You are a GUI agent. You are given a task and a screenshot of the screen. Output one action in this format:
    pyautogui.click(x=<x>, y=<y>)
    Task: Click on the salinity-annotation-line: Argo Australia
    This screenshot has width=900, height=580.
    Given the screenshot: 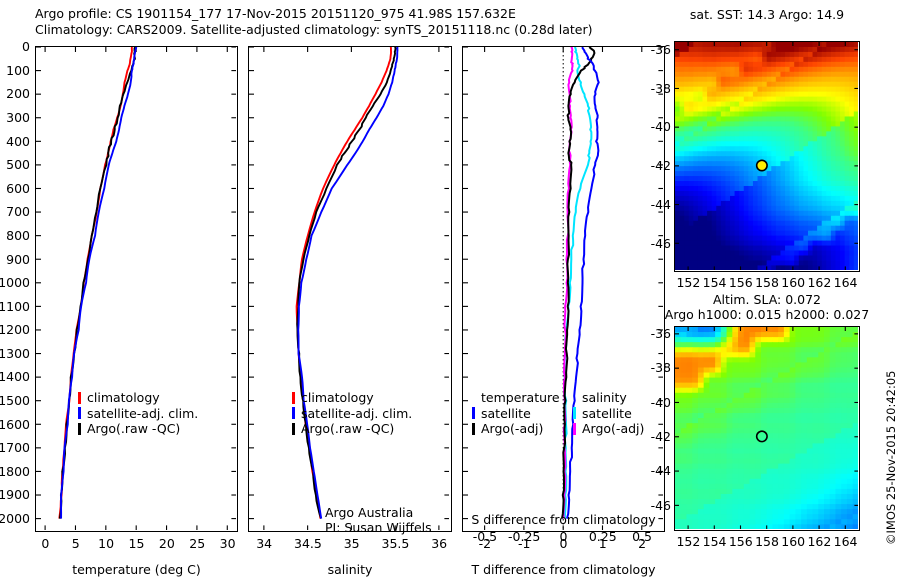 What is the action you would take?
    pyautogui.click(x=369, y=512)
    